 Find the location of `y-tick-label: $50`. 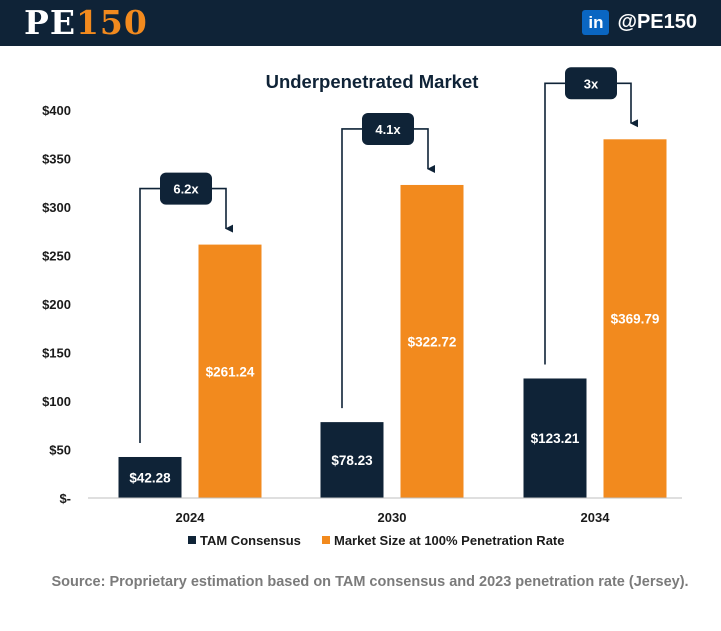

y-tick-label: $50 is located at coordinates (60, 450).